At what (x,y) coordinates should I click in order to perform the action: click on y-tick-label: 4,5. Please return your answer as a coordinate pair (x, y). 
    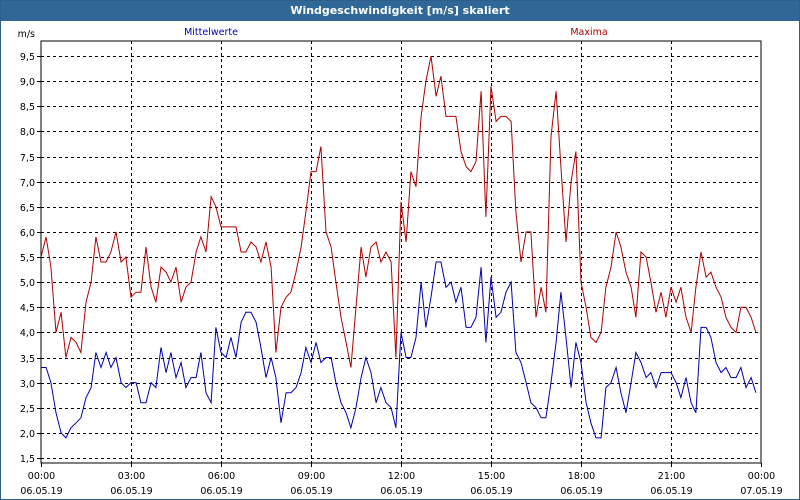
    Looking at the image, I should click on (27, 308).